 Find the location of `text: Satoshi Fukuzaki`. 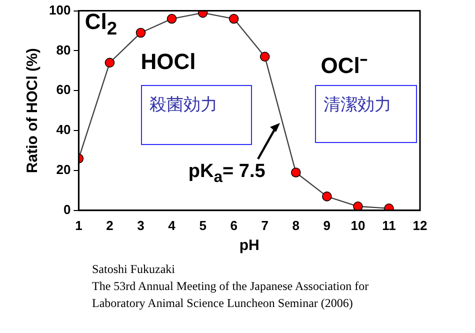

text: Satoshi Fukuzaki is located at coordinates (133, 269).